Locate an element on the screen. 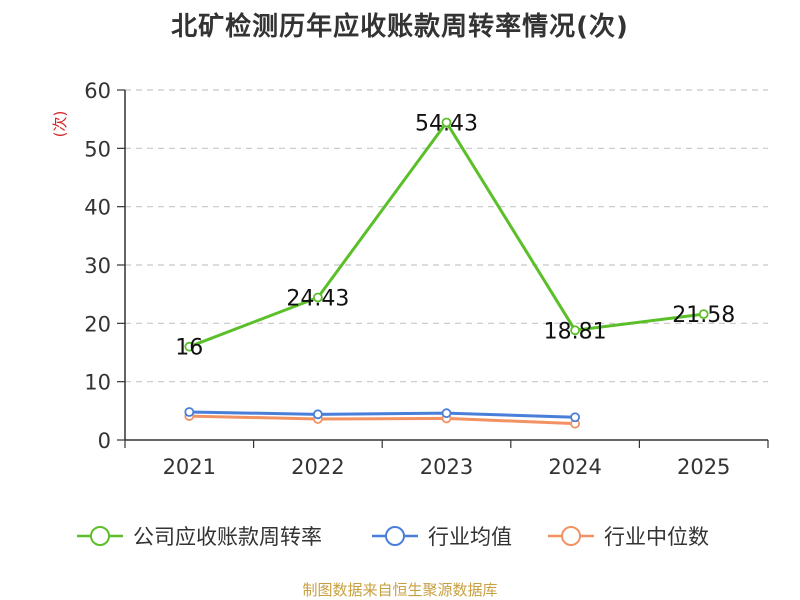 This screenshot has width=800, height=600. data-point-1-2021 is located at coordinates (189, 412).